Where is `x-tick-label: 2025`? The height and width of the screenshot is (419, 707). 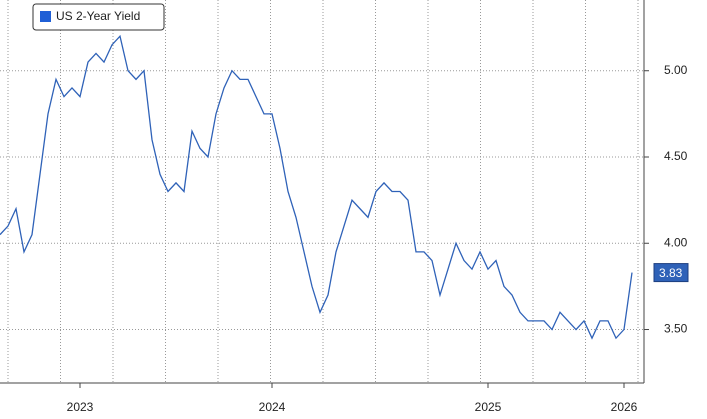
x-tick-label: 2025 is located at coordinates (488, 407).